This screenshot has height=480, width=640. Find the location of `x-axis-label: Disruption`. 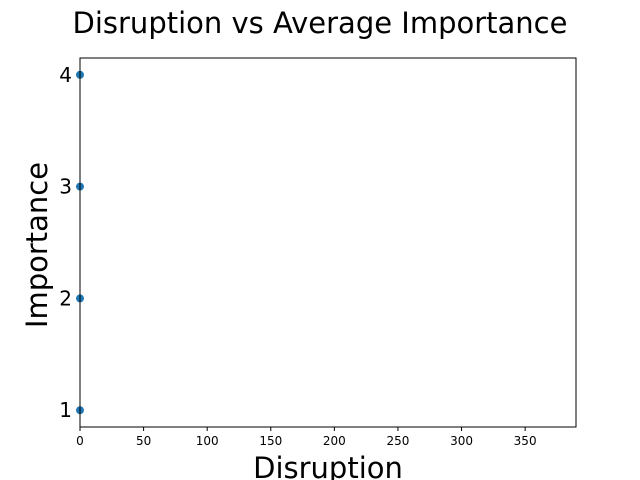

x-axis-label: Disruption is located at coordinates (328, 465).